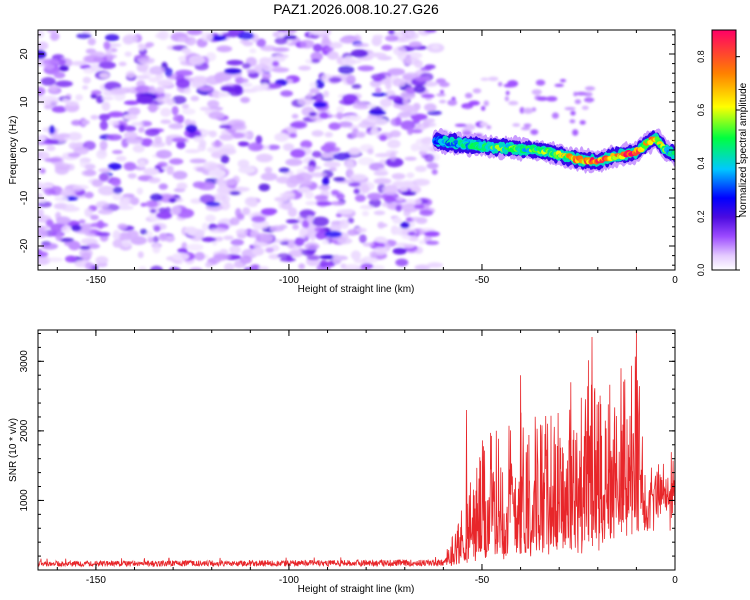 The image size is (750, 600). Describe the element at coordinates (24, 102) in the screenshot. I see `spectrogram-y-tick-label: 10` at that location.